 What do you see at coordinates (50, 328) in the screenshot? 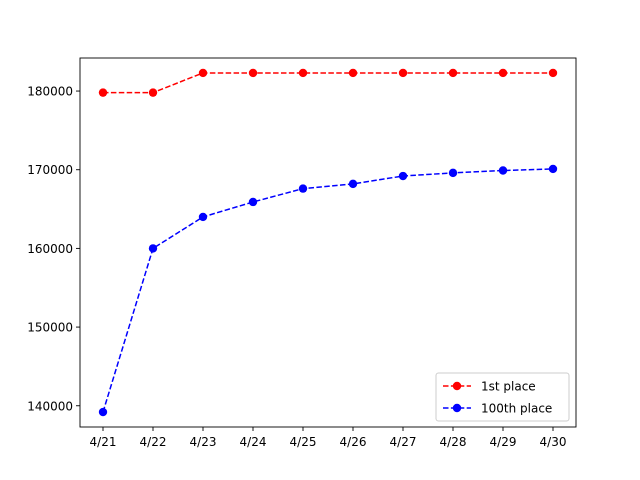
I see `y-tick-label: 150000` at bounding box center [50, 328].